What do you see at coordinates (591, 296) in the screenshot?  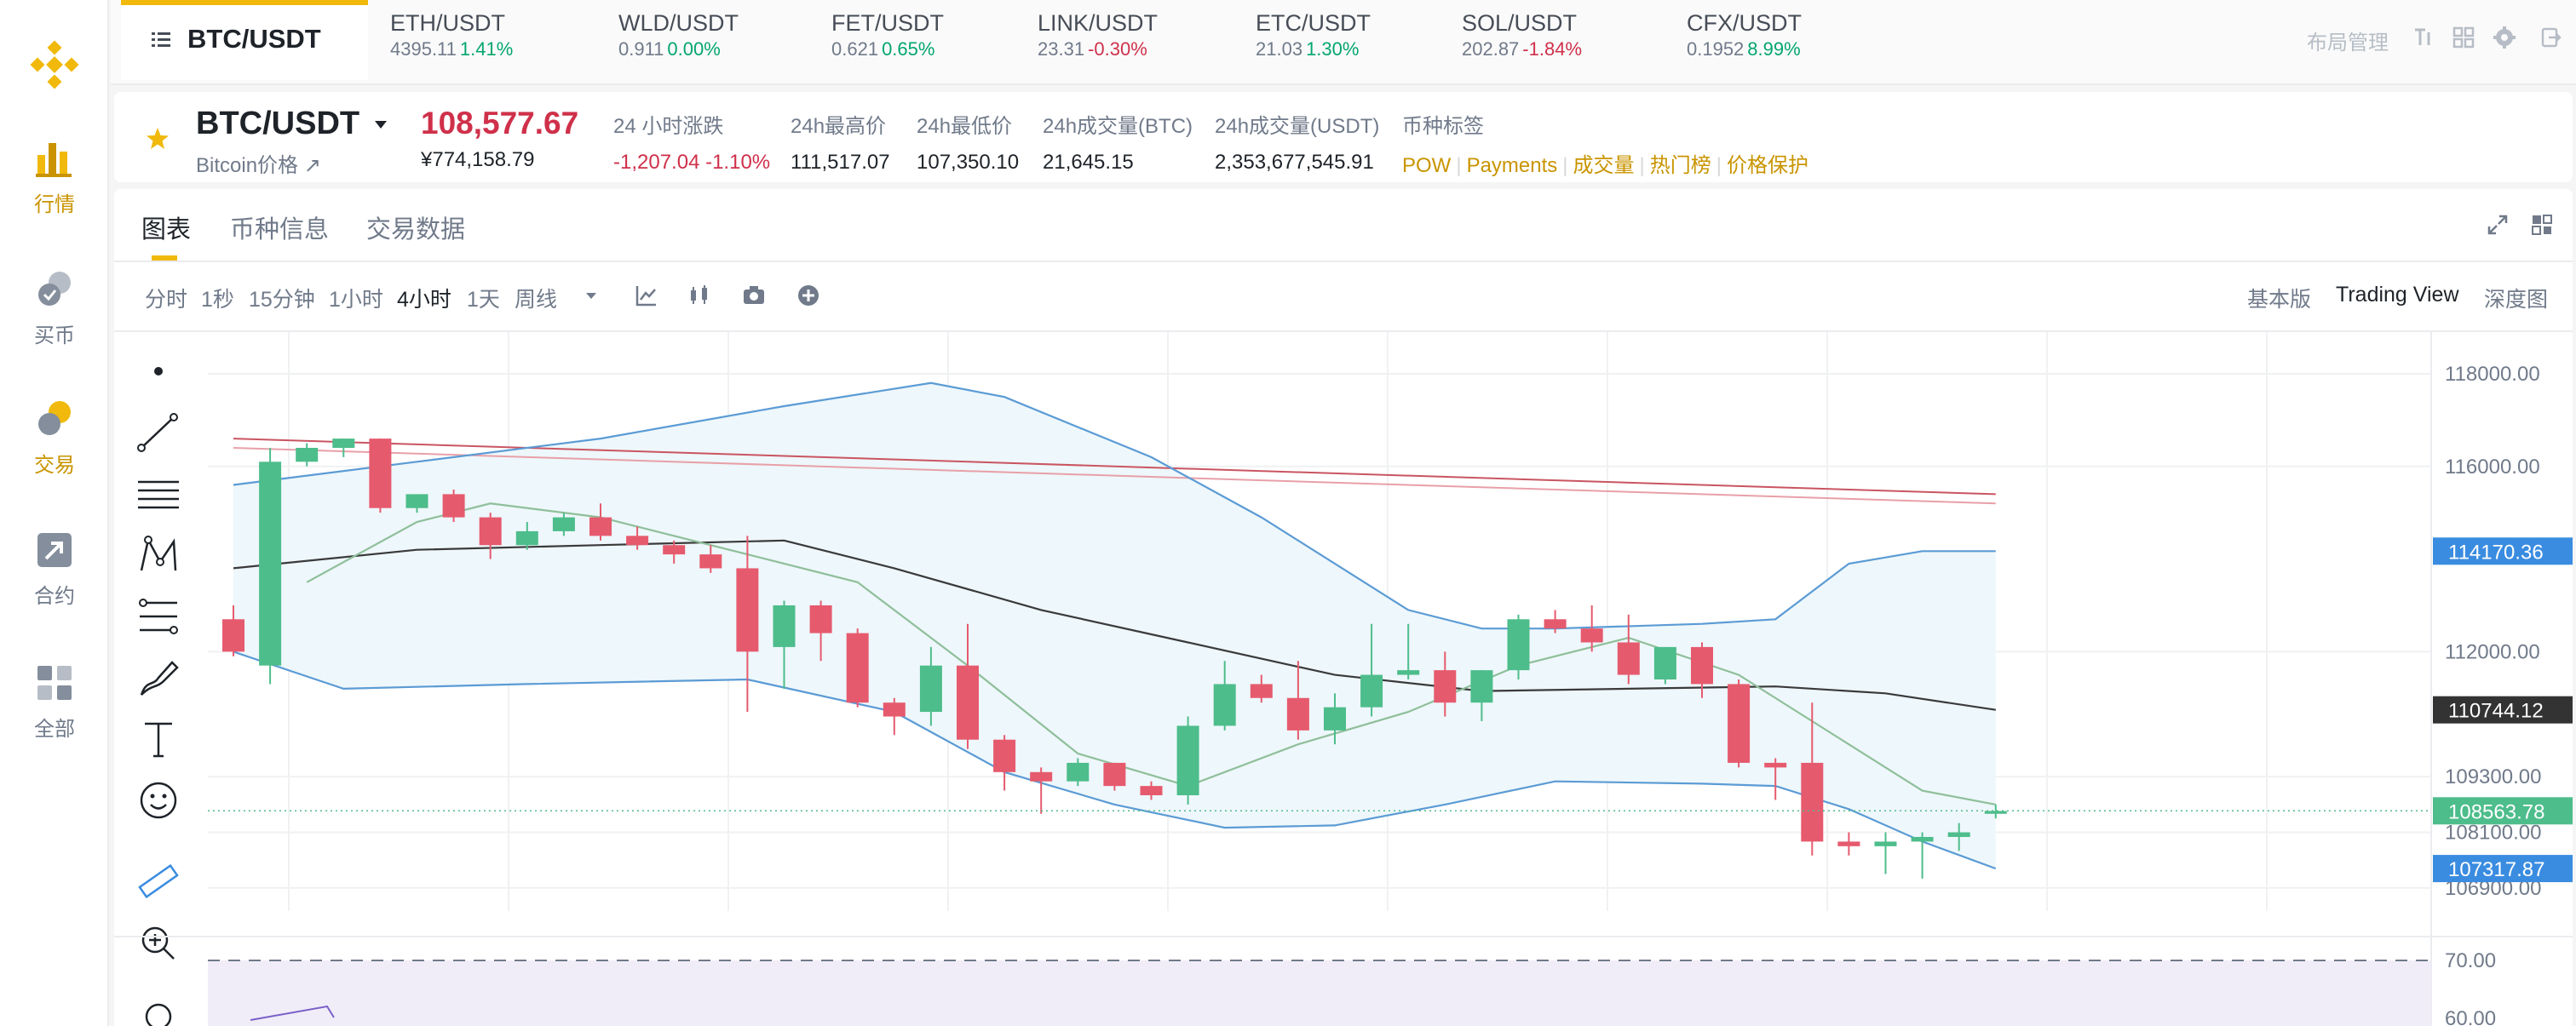 I see `timeframe-dropdown-caret-icon` at bounding box center [591, 296].